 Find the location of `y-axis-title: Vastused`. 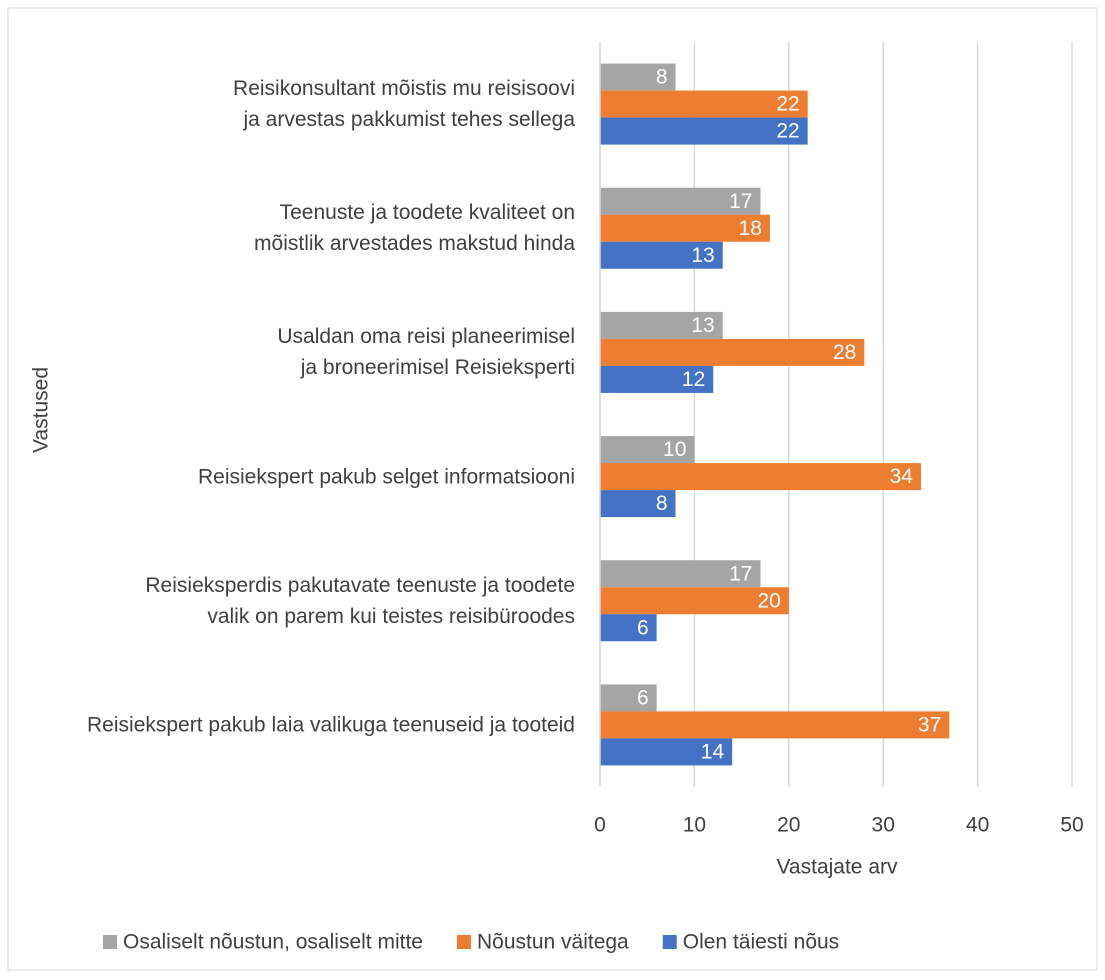

y-axis-title: Vastused is located at coordinates (41, 410).